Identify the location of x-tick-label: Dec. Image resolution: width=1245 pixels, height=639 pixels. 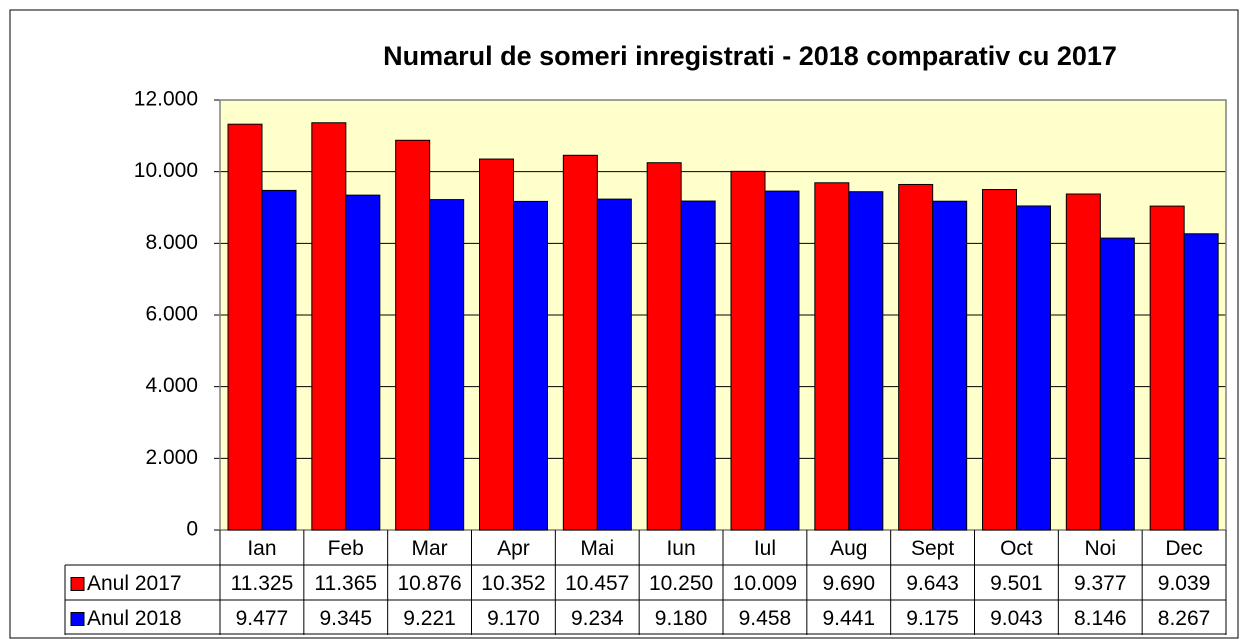
(1183, 548).